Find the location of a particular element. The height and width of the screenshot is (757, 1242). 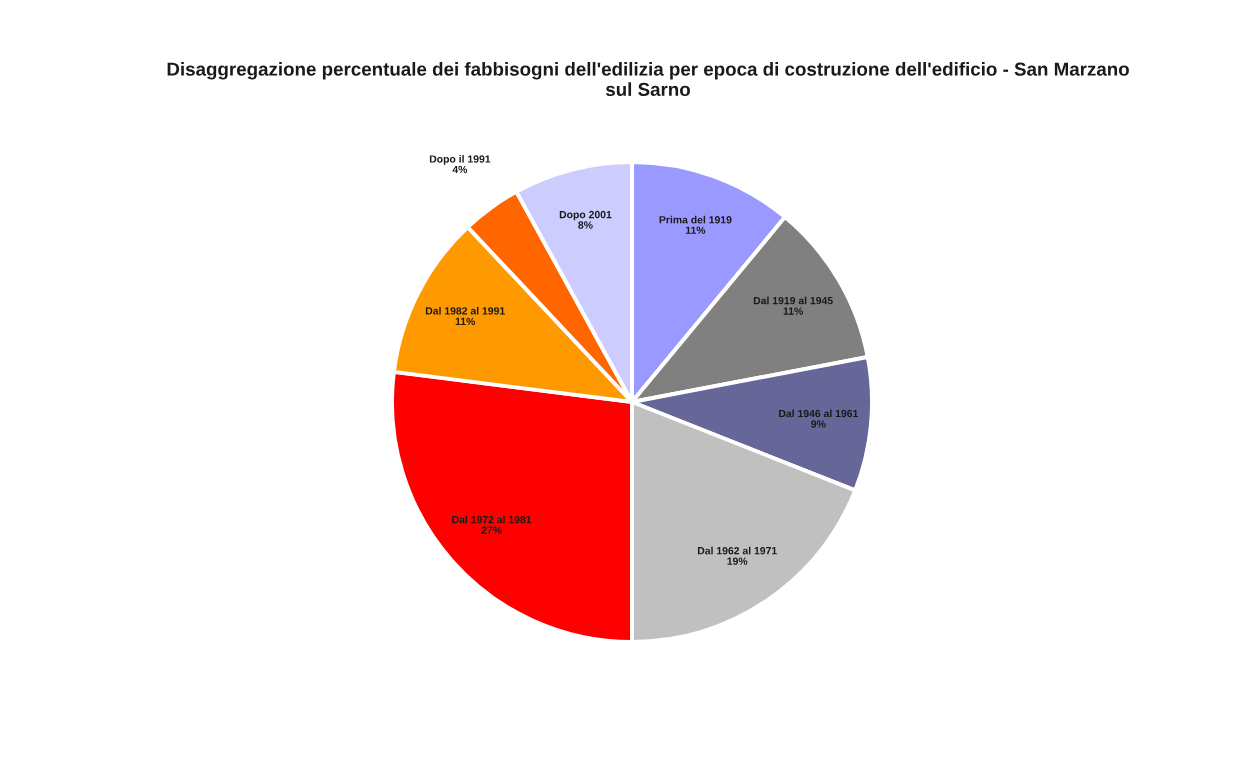

chart-title: Disaggregazione percentuale dei fabbisogni dell'edilizia per epoca di costruzione dell'edificio - San Marzano sul Sarno is located at coordinates (648, 79).